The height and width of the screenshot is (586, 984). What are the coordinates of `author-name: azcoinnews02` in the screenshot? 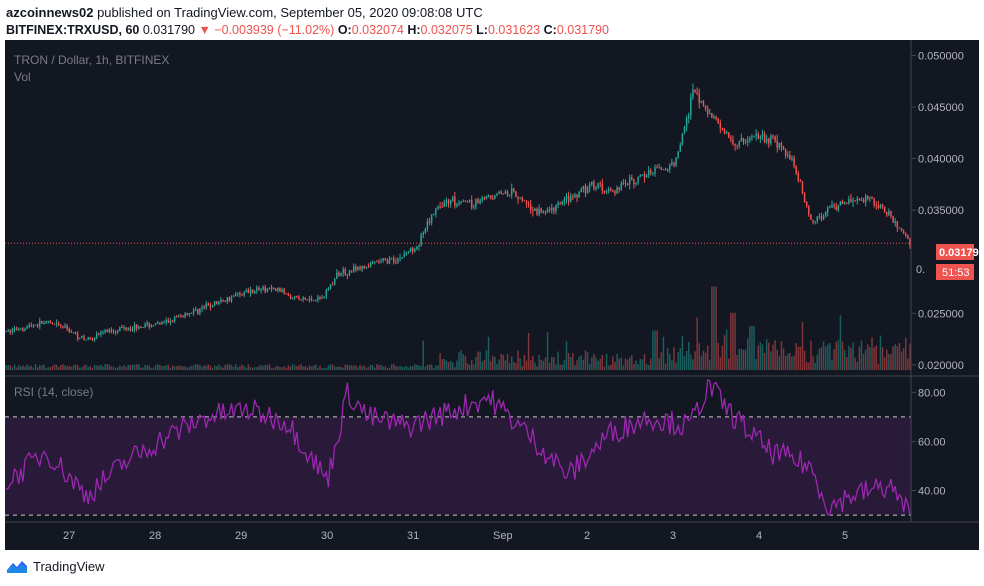 It's located at (50, 12).